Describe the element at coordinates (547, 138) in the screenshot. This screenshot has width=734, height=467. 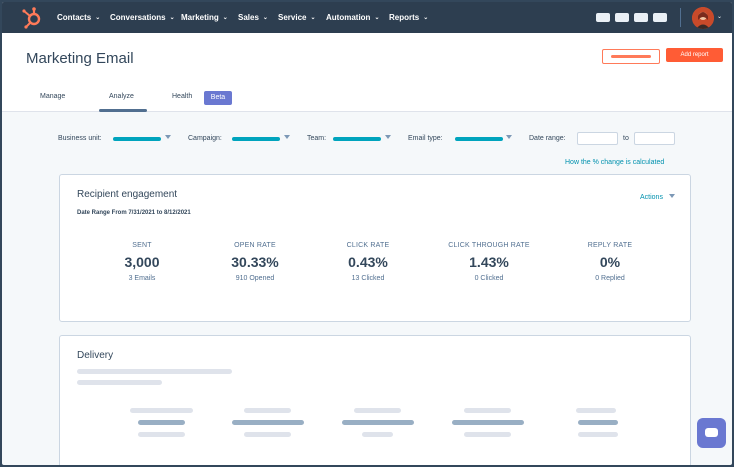
I see `date-range-label: Date range:` at that location.